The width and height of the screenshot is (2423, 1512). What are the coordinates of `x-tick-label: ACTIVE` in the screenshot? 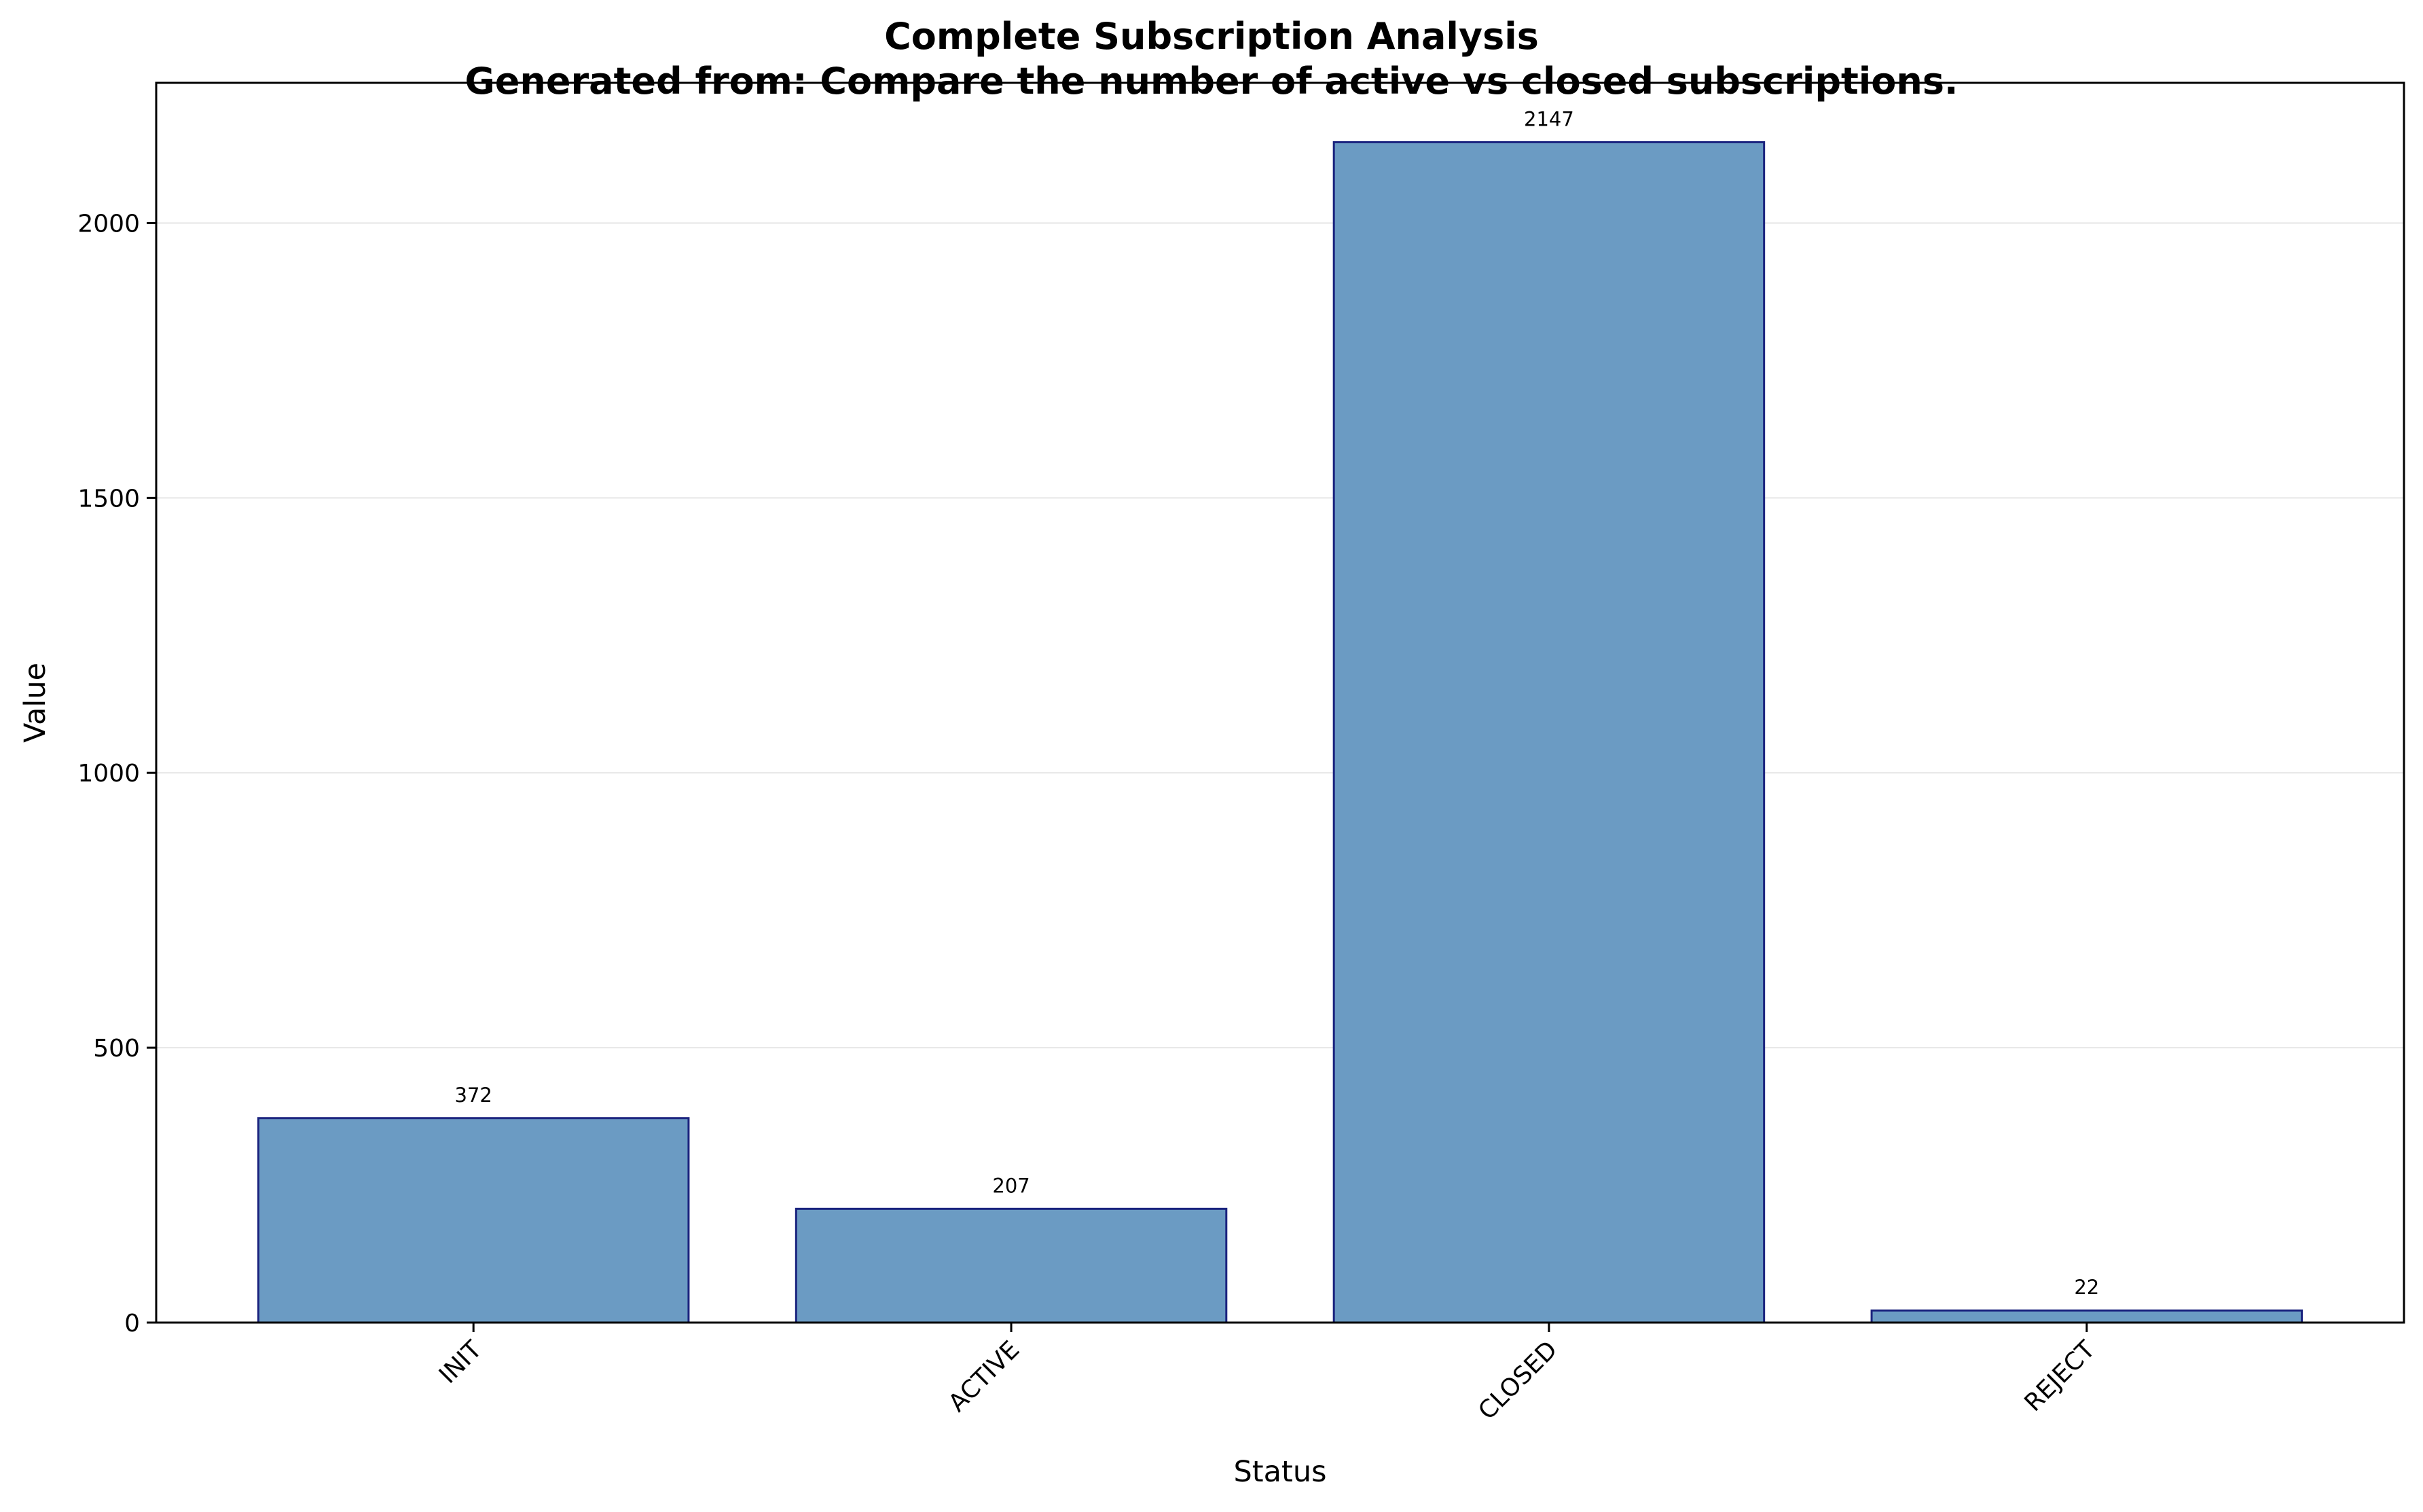 It's located at (984, 1376).